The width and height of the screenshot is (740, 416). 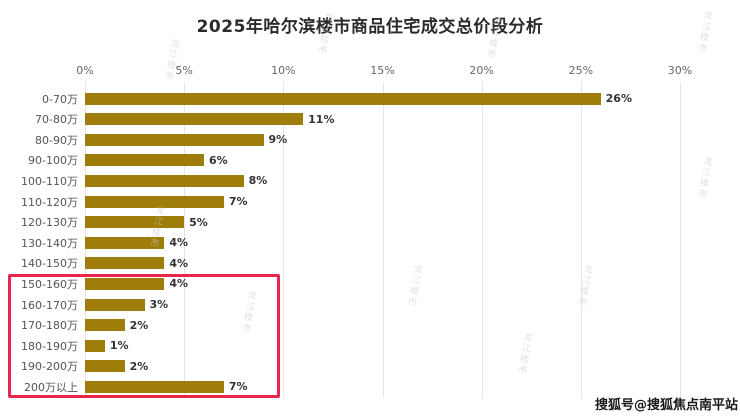 What do you see at coordinates (321, 119) in the screenshot?
I see `value-label: 11%` at bounding box center [321, 119].